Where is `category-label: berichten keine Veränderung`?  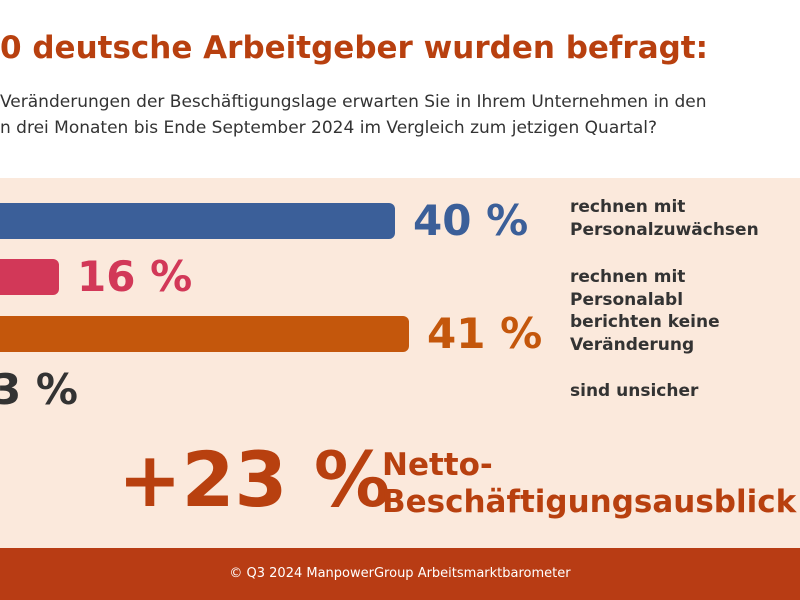 category-label: berichten keine Veränderung is located at coordinates (645, 333).